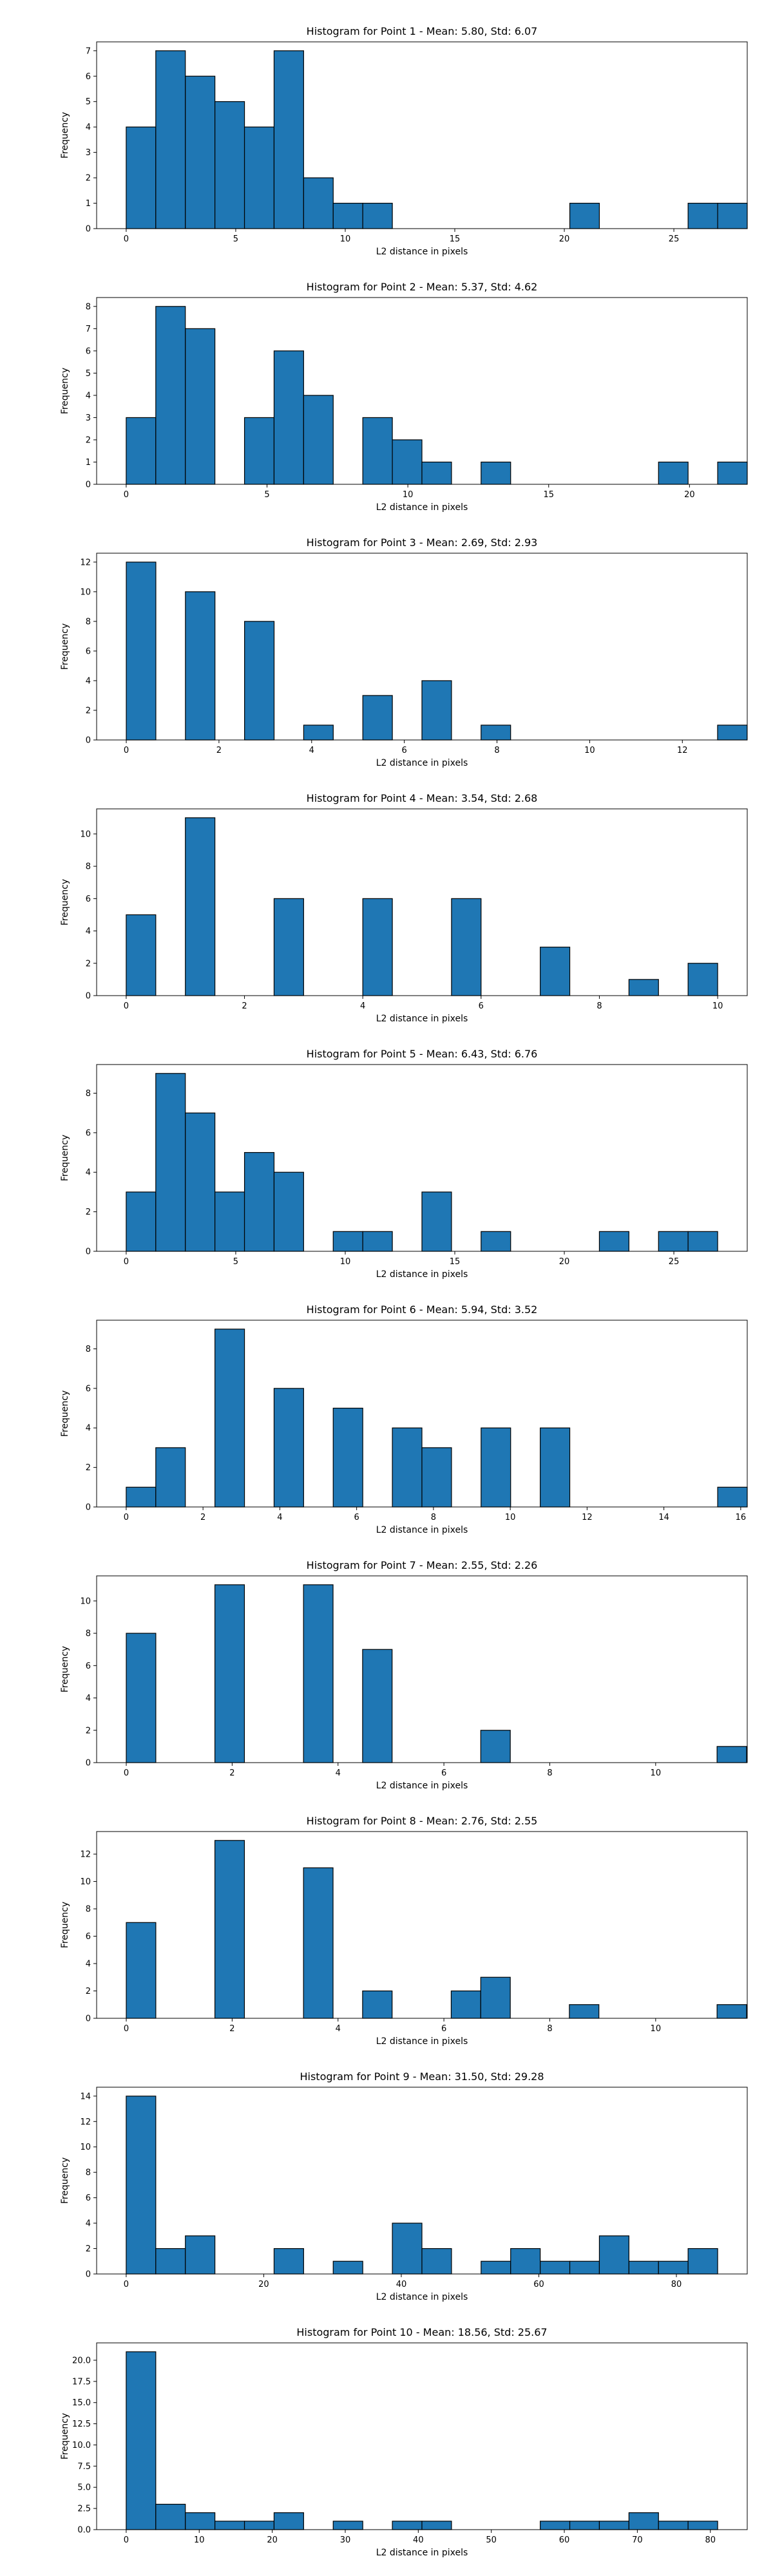 This screenshot has height=2576, width=773. What do you see at coordinates (418, 2540) in the screenshot?
I see `x-tick-label: 40` at bounding box center [418, 2540].